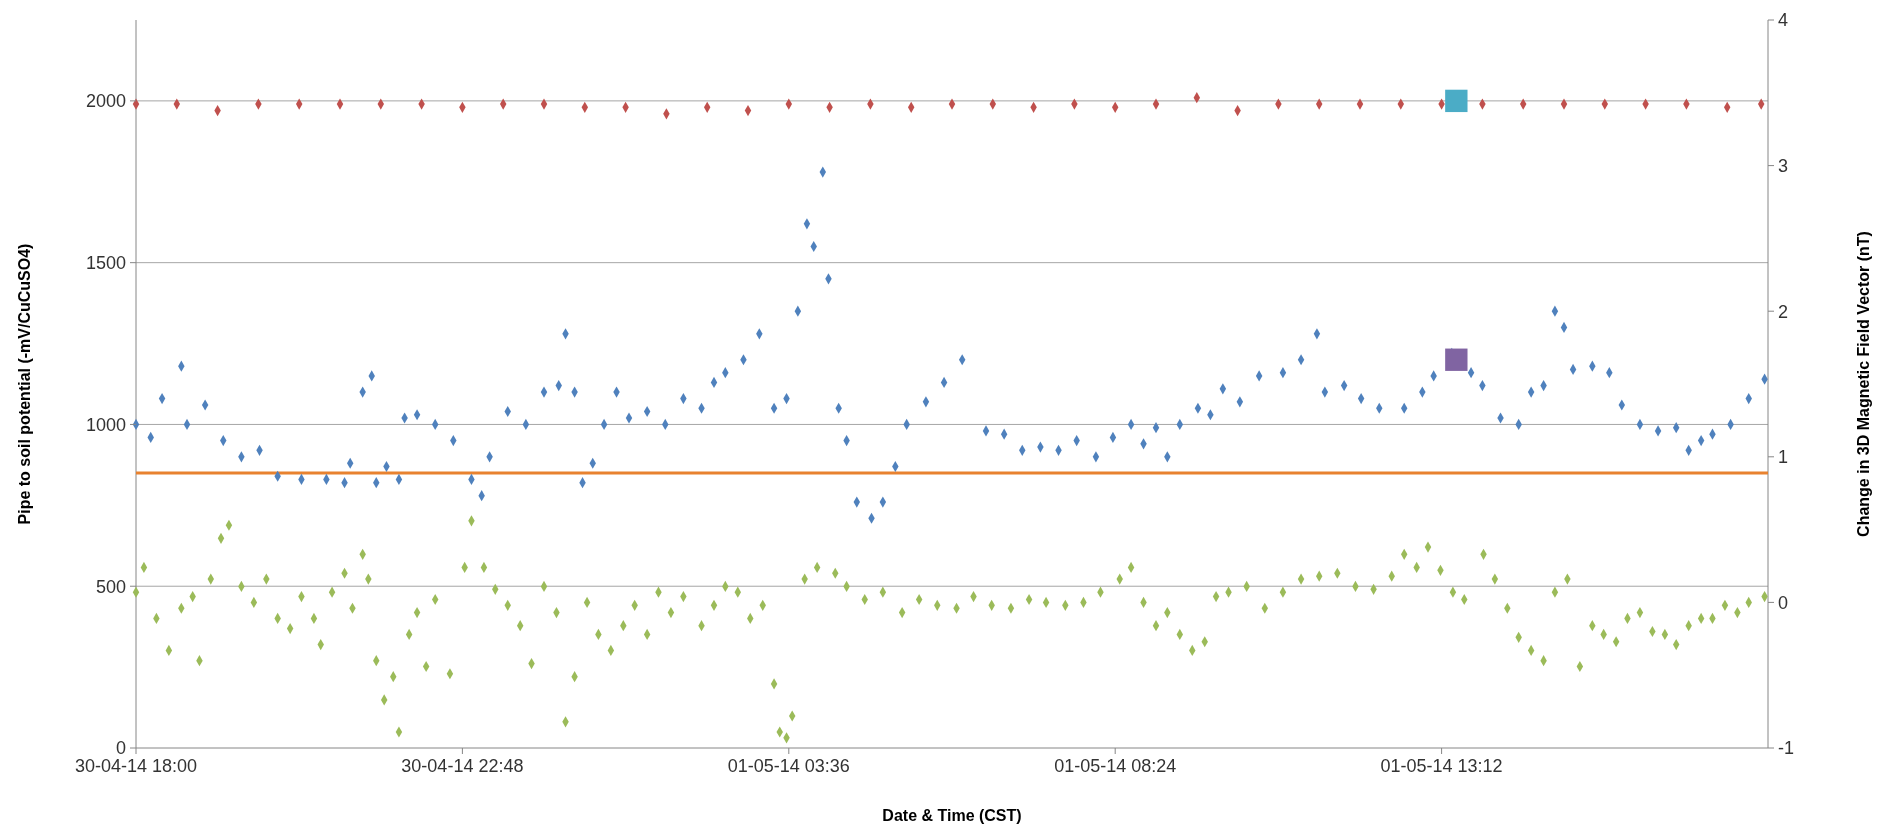  I want to click on y-tick-label: 1500, so click(105, 262).